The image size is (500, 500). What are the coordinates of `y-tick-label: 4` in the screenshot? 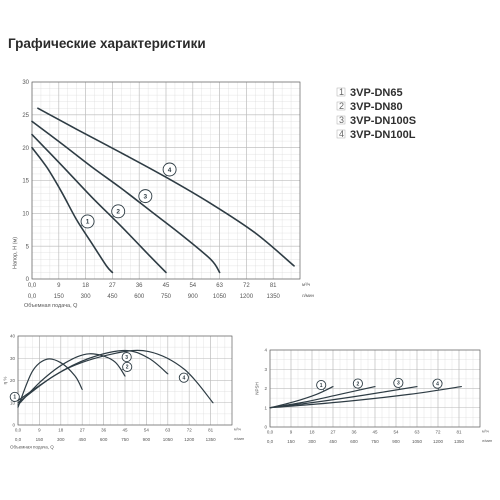 It's located at (265, 350).